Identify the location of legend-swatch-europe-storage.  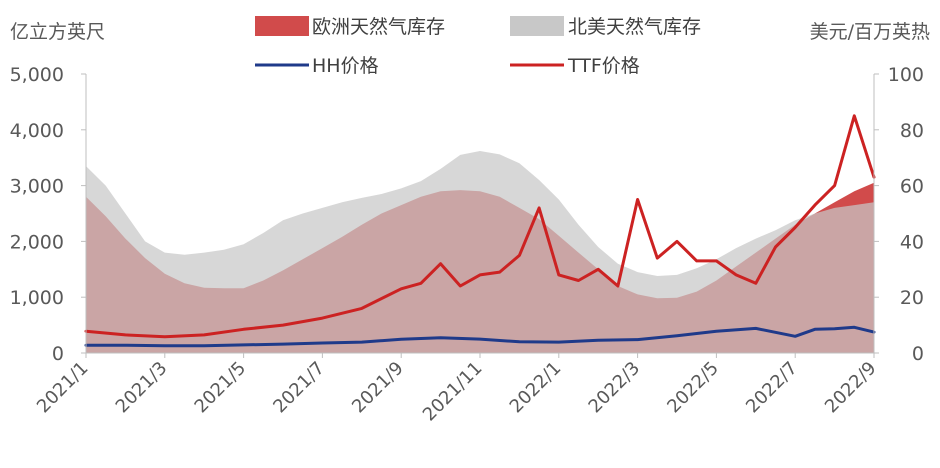
(282, 26).